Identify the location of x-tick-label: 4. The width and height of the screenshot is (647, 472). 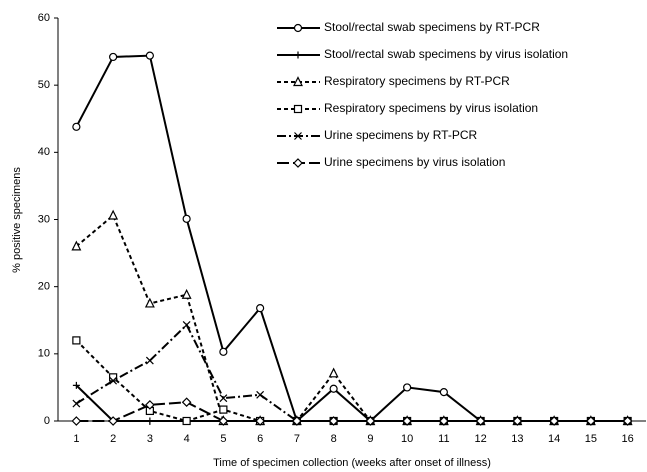
(187, 439).